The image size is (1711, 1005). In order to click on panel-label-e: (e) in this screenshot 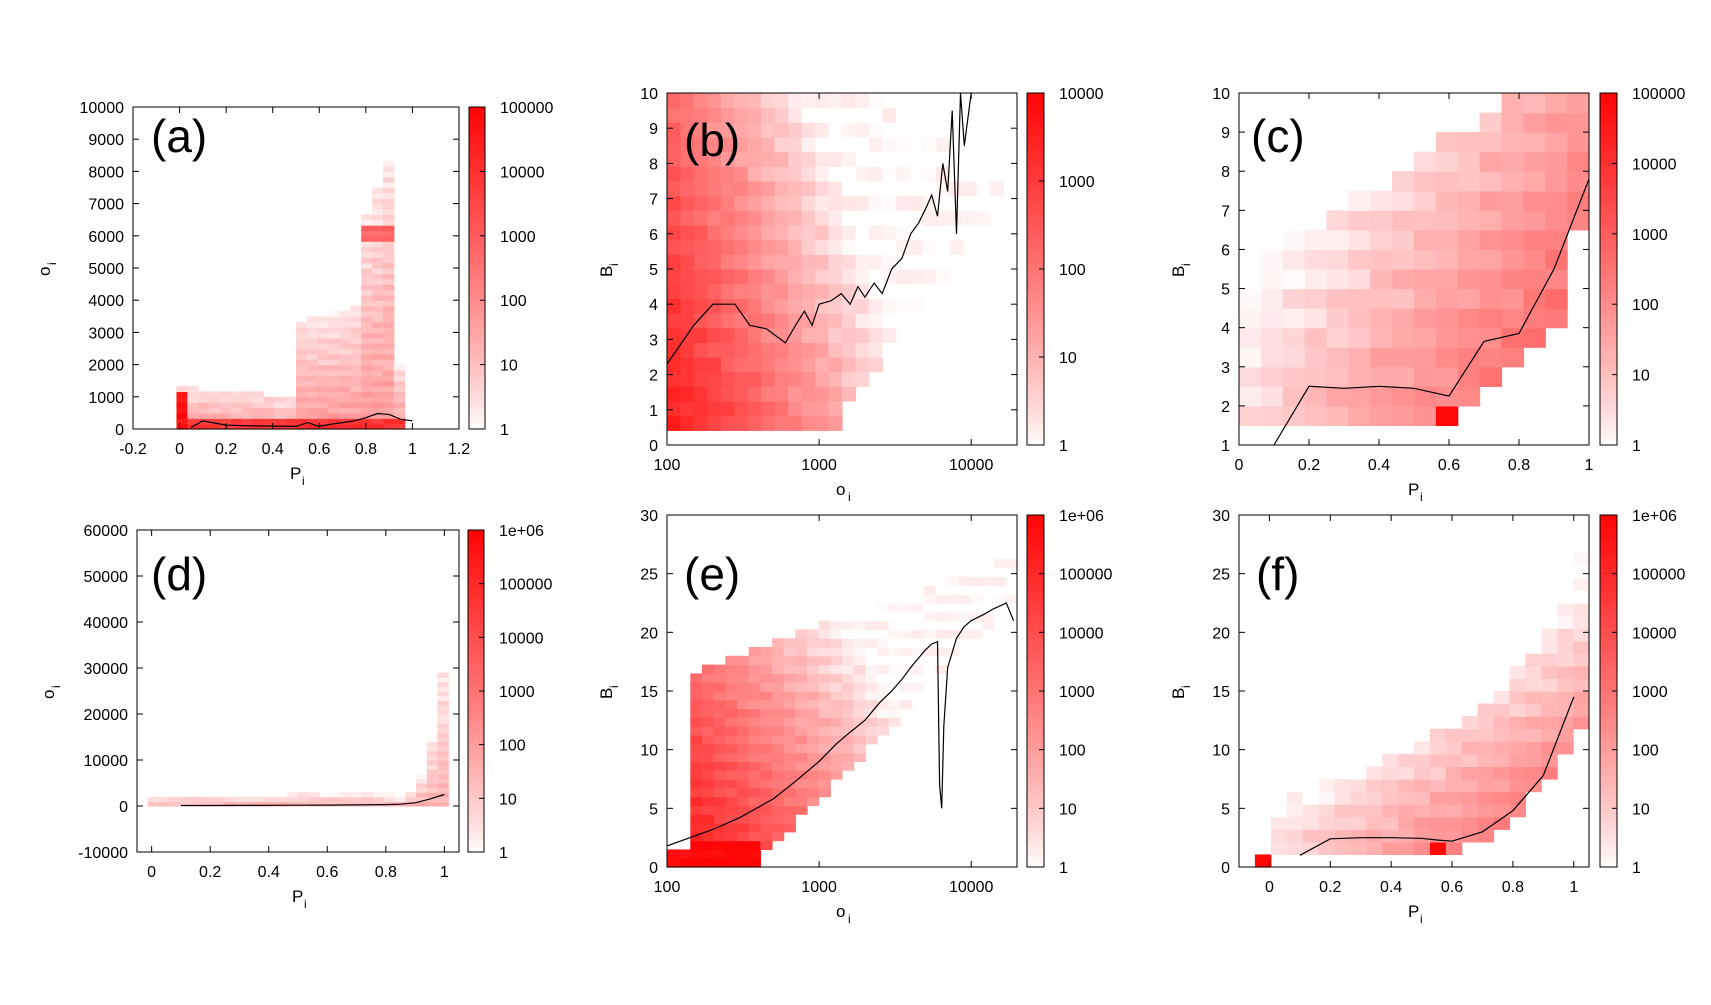, I will do `click(712, 574)`.